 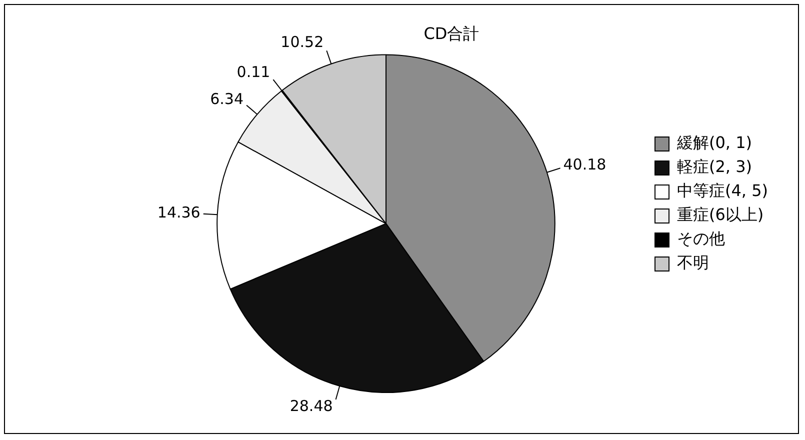 I want to click on legend-label: 重症(6以上), so click(x=720, y=214).